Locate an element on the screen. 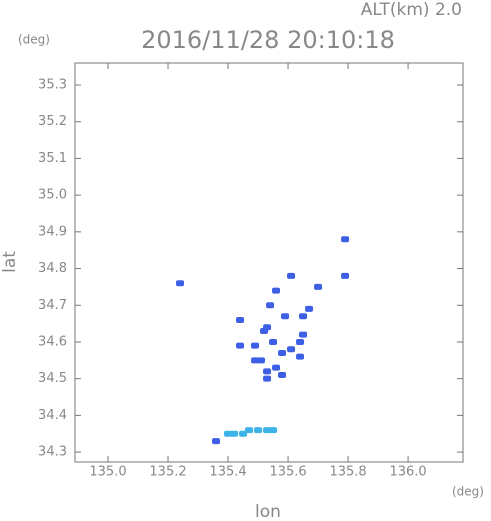 This screenshot has height=521, width=491. y-tick-label: 35.0 is located at coordinates (52, 195).